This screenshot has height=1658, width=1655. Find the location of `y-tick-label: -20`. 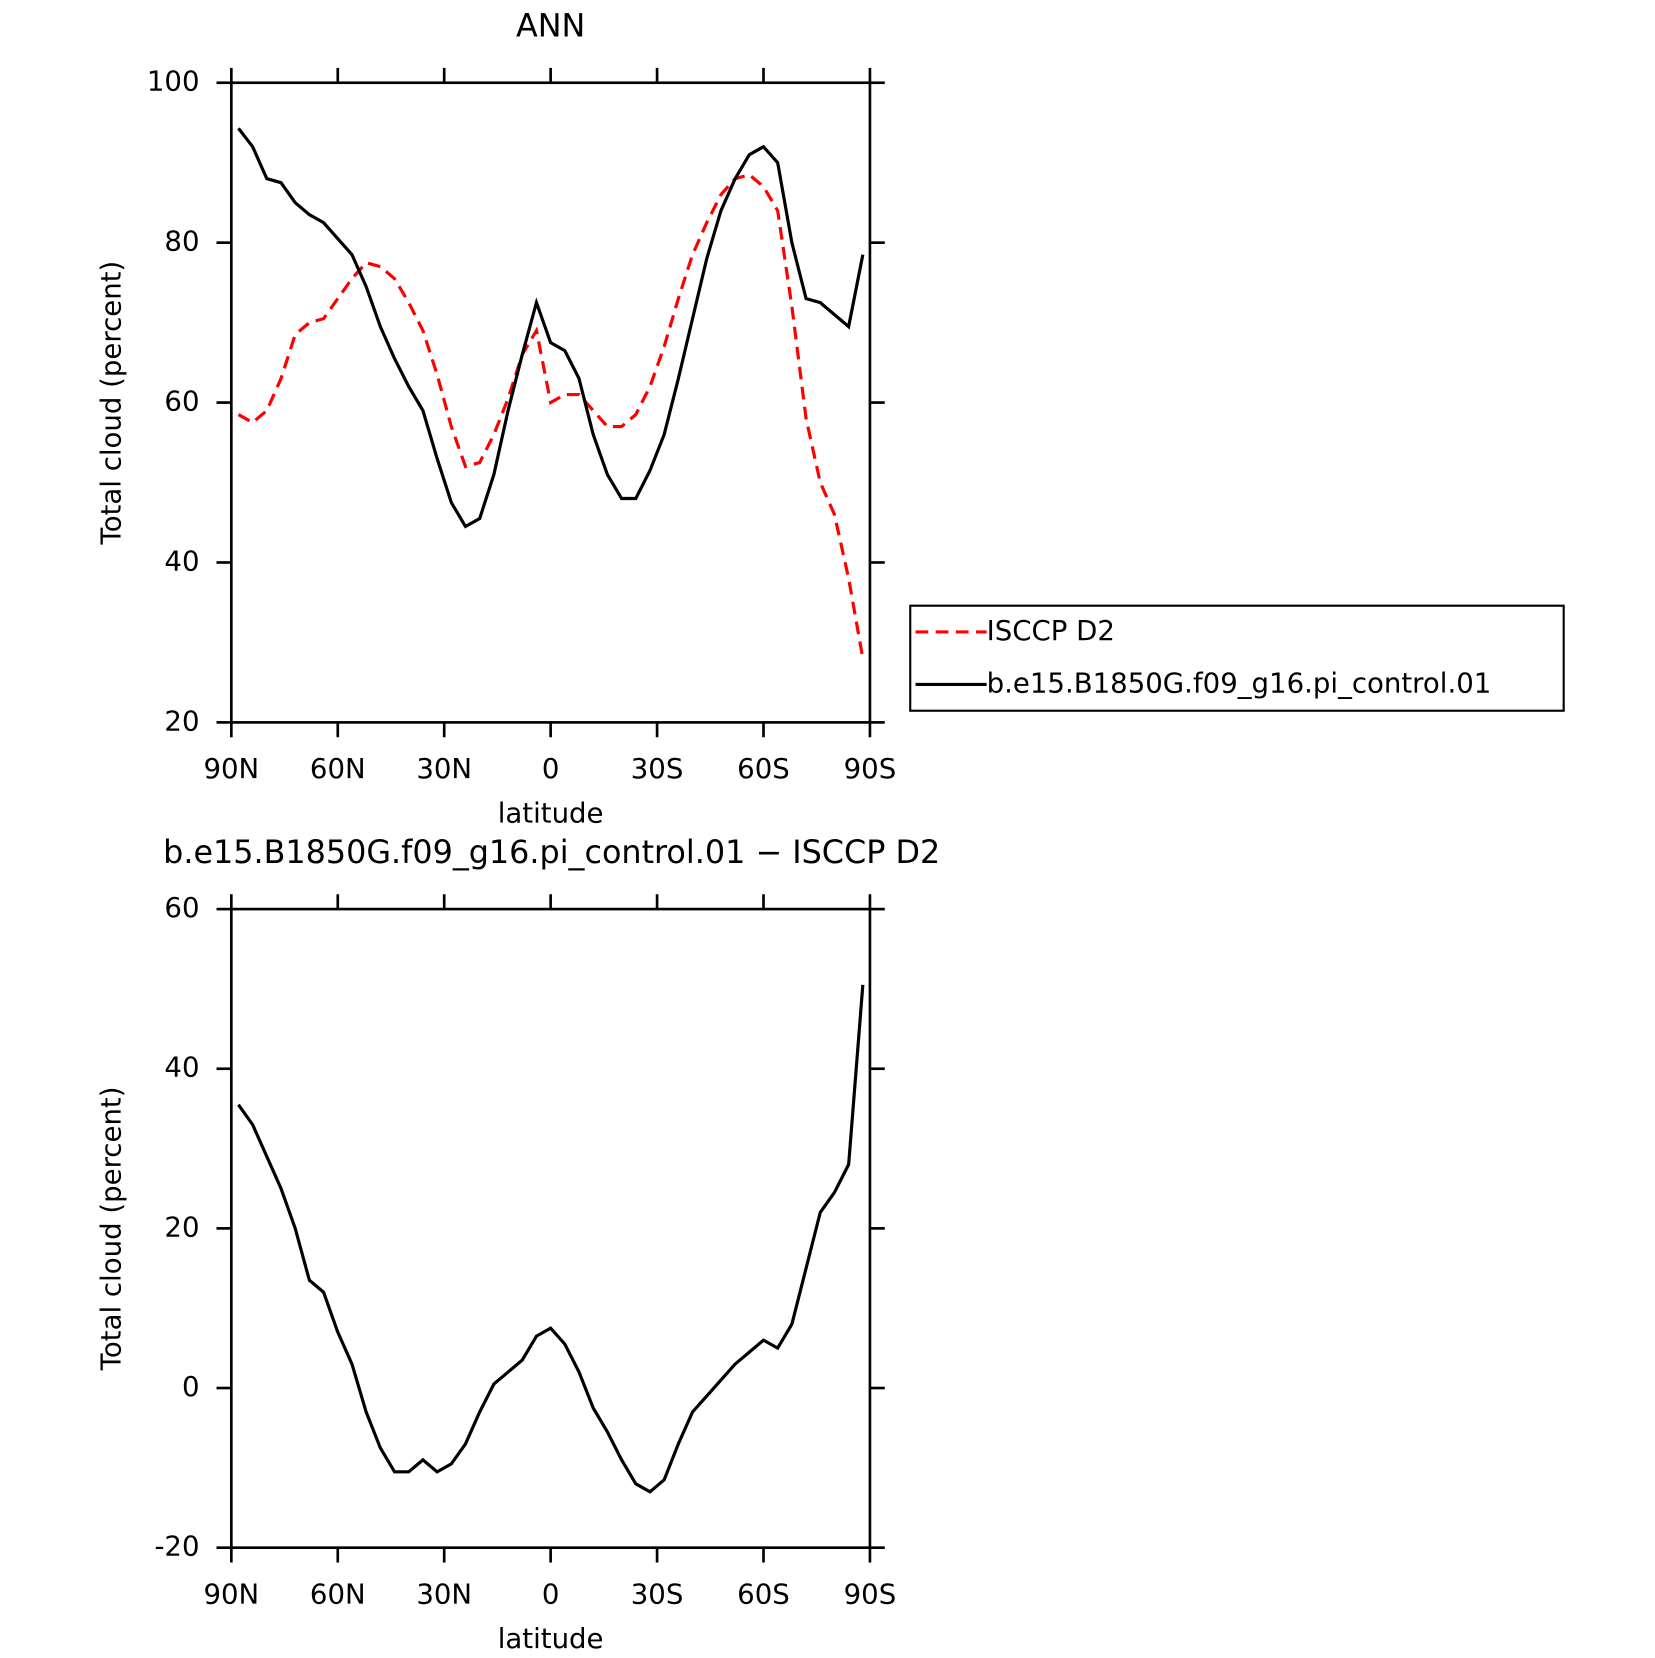

y-tick-label: -20 is located at coordinates (176, 1546).